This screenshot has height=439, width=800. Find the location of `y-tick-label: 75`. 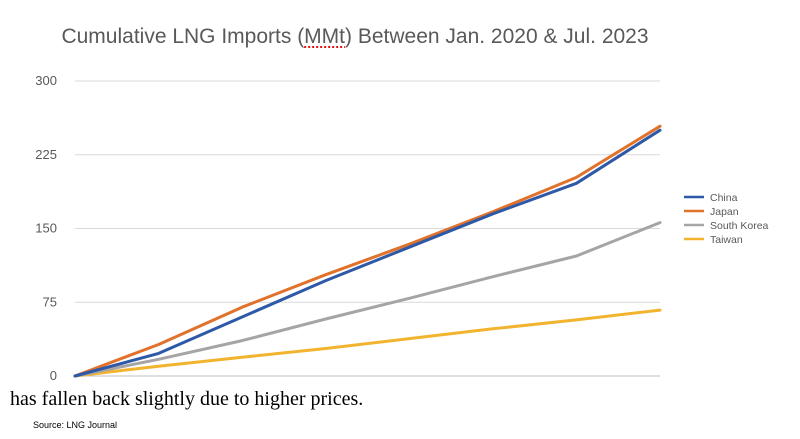

y-tick-label: 75 is located at coordinates (50, 301).